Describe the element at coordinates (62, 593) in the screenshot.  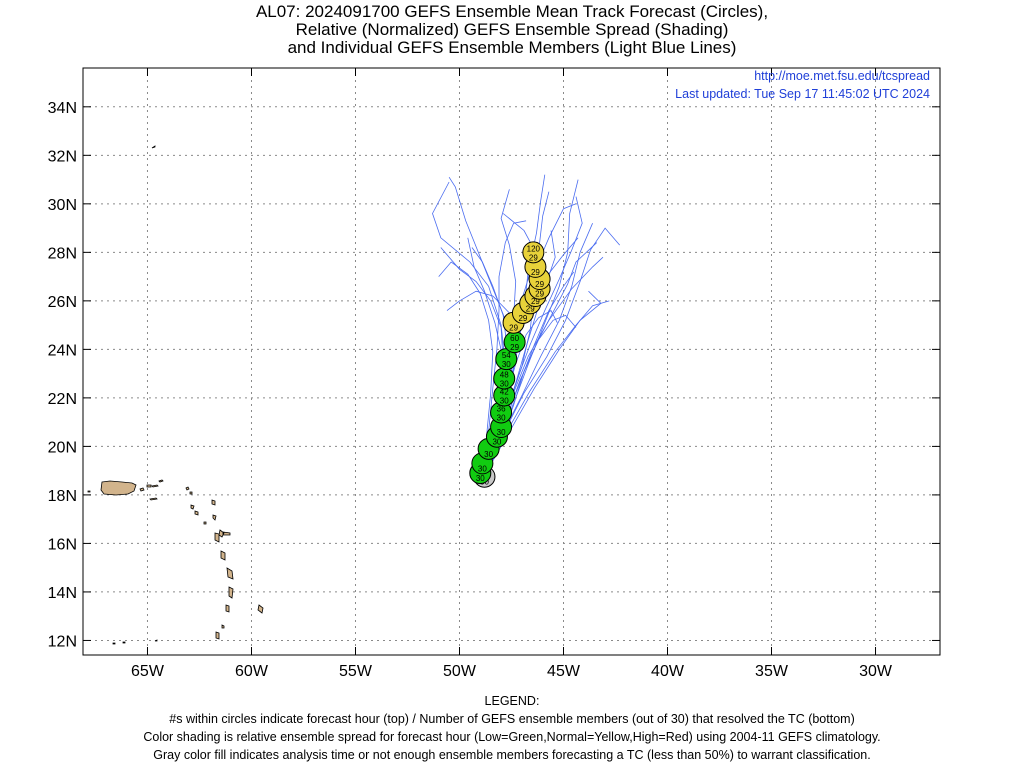
I see `lat-tick-label: 14N` at that location.